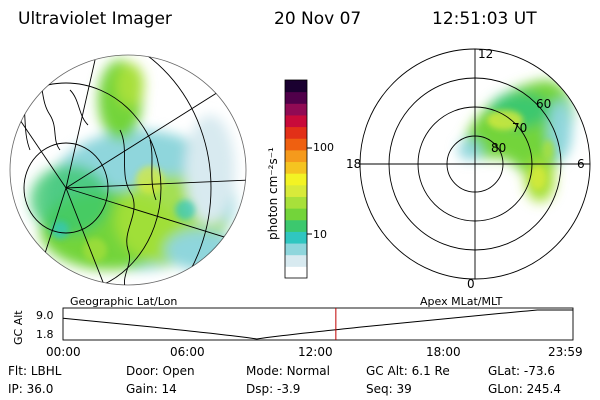 The width and height of the screenshot is (600, 400). Describe the element at coordinates (323, 147) in the screenshot. I see `colorbar-tick-100: 100` at that location.